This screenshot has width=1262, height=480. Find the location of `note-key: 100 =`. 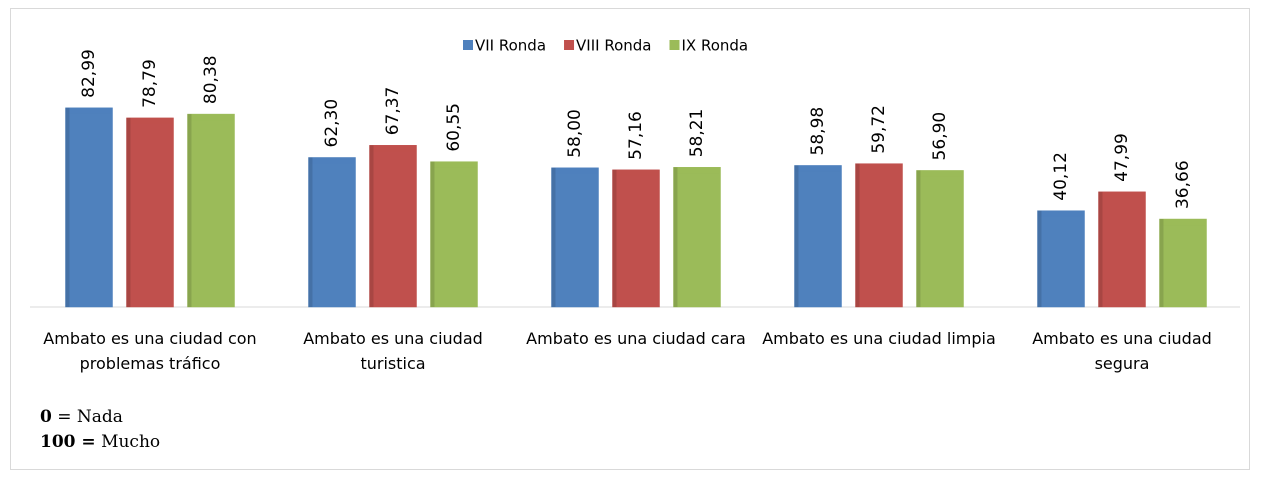

note-key: 100 = is located at coordinates (68, 442).